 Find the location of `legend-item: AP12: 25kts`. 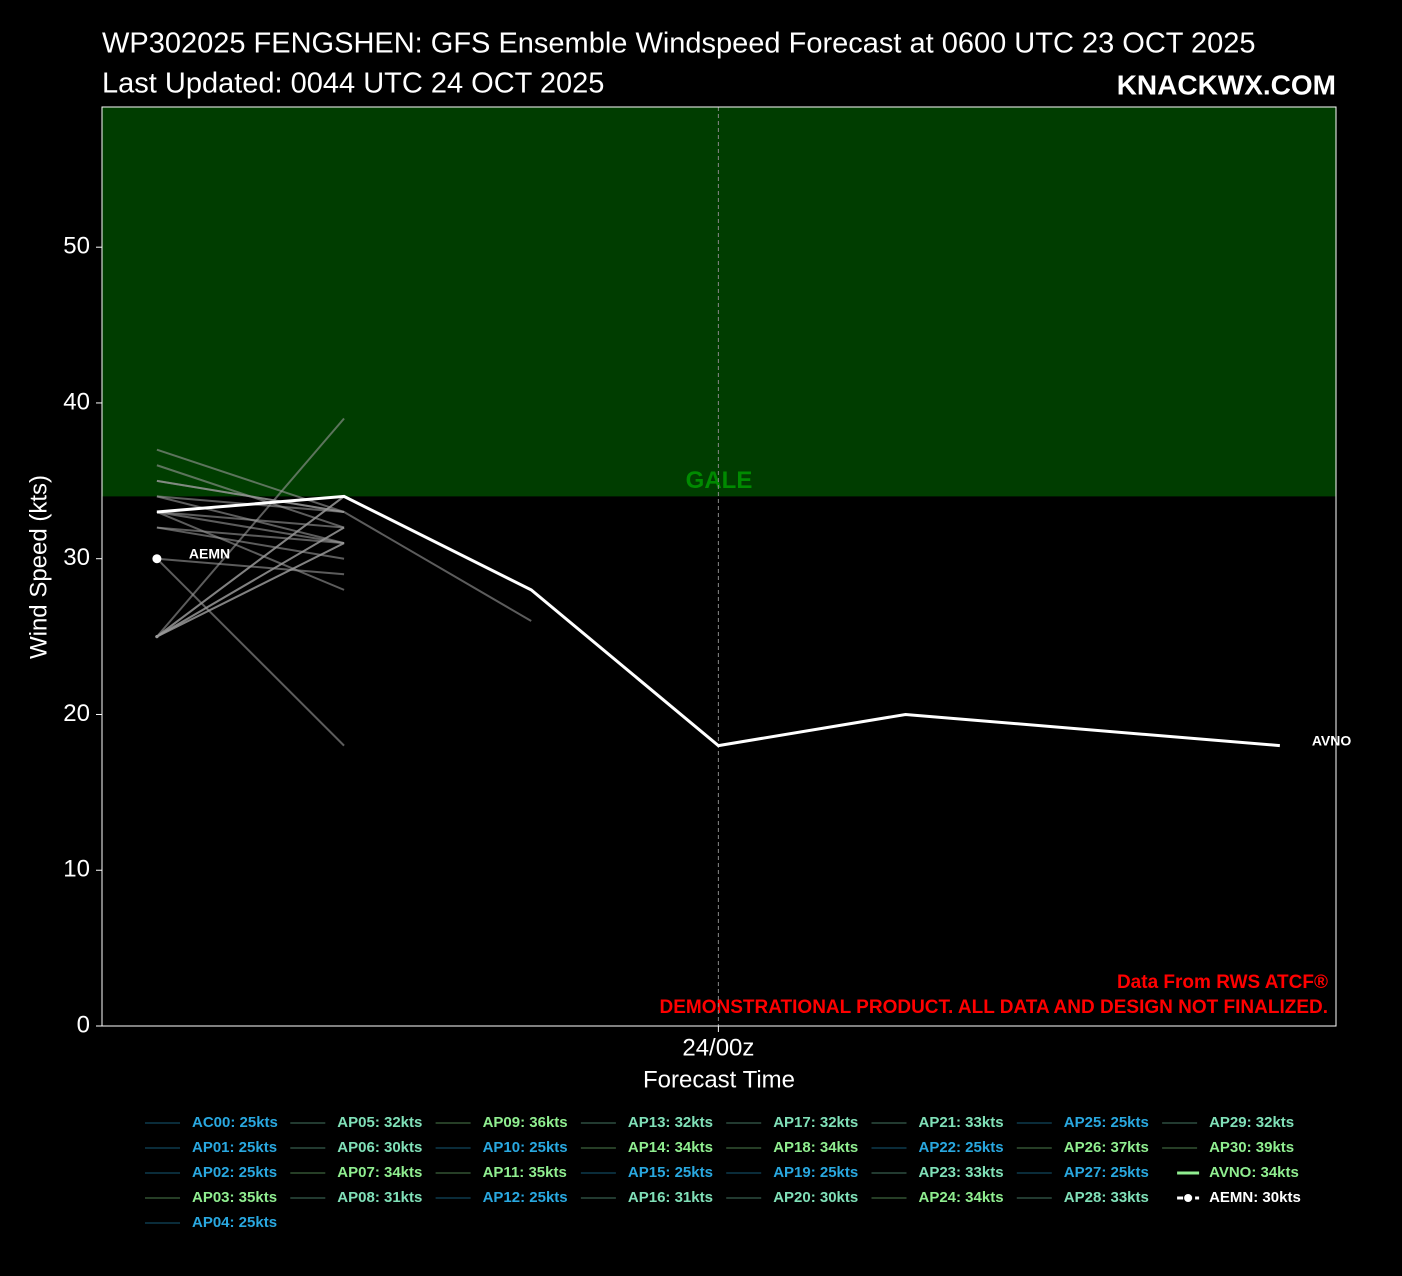

legend-item: AP12: 25kts is located at coordinates (501, 1197).